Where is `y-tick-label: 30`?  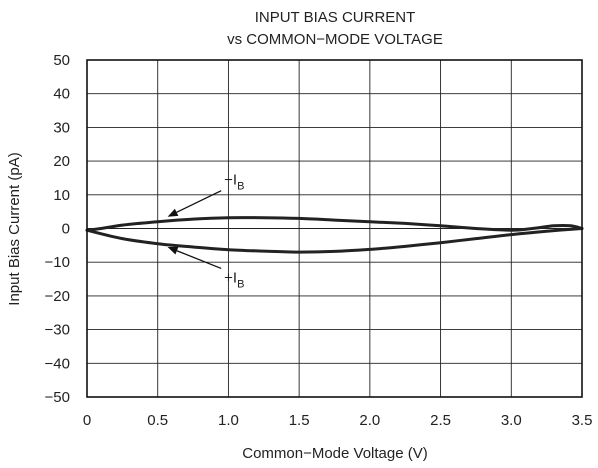
y-tick-label: 30 is located at coordinates (61, 127).